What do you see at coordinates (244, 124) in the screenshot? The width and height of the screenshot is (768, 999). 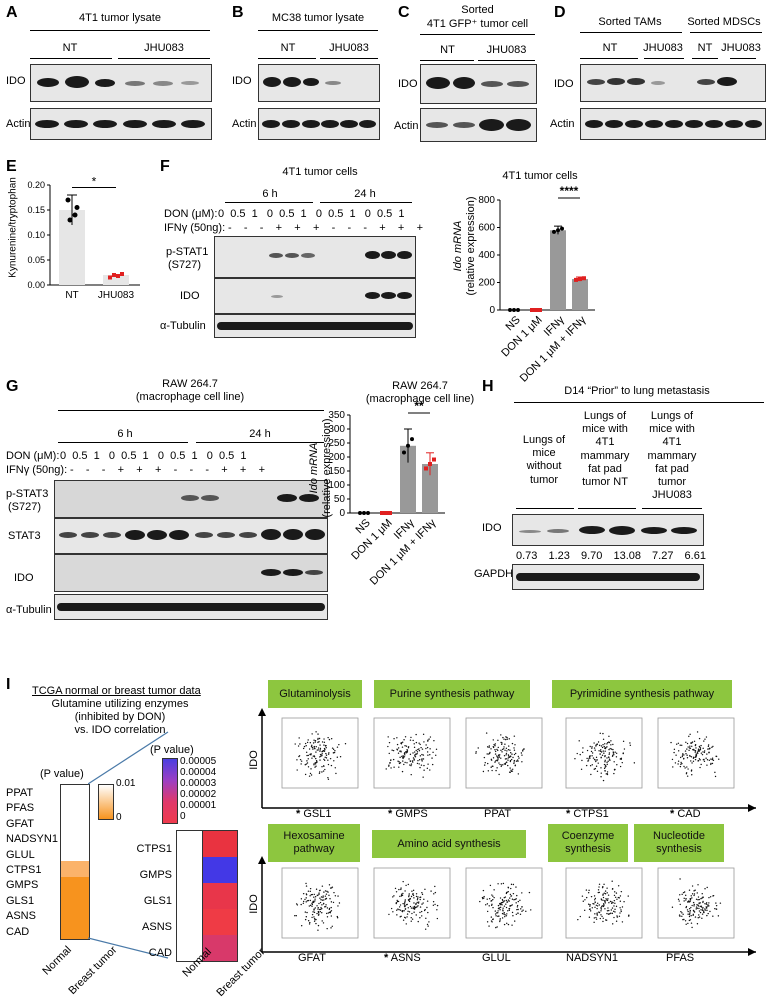 I see `panel-b-row-actin: Actin` at bounding box center [244, 124].